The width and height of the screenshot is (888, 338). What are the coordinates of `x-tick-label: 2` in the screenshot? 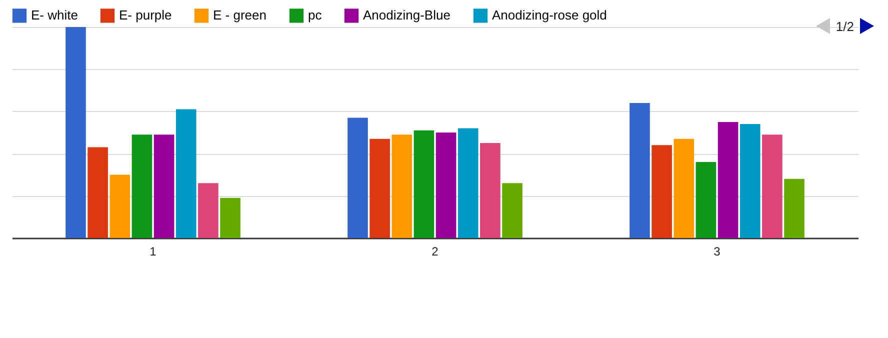 It's located at (435, 251).